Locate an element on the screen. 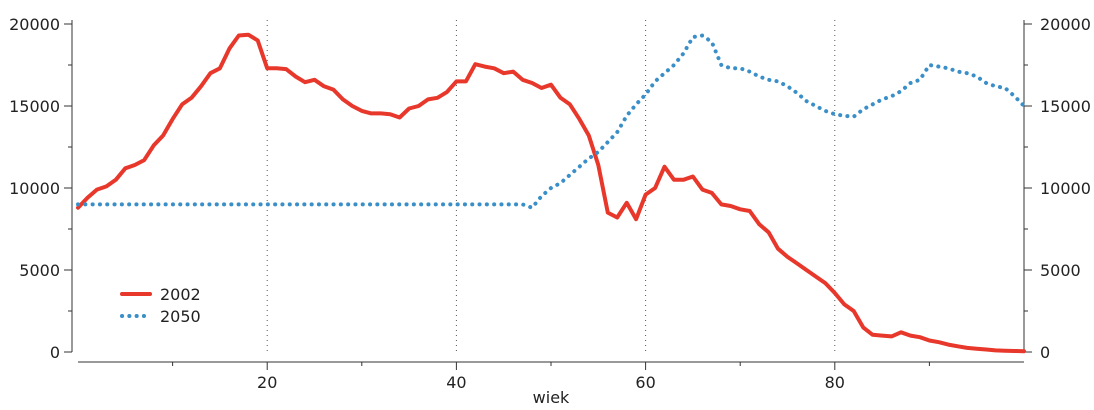  x-tick-label-60: 60 is located at coordinates (645, 382).